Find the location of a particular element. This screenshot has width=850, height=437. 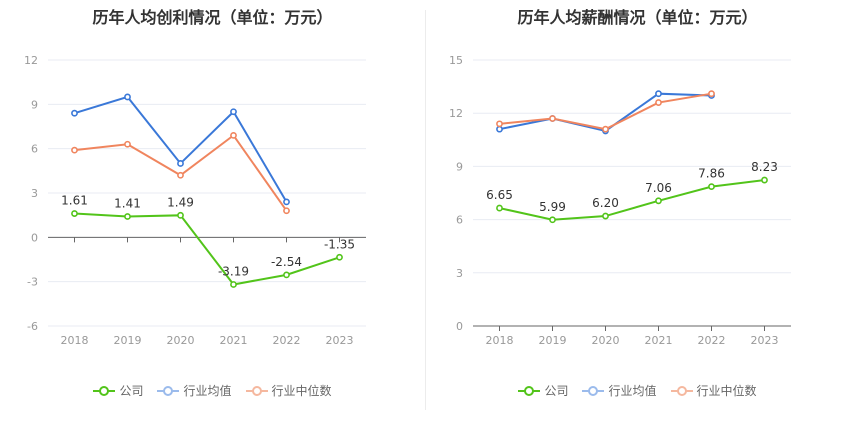

data-label: 1.61 is located at coordinates (74, 201).